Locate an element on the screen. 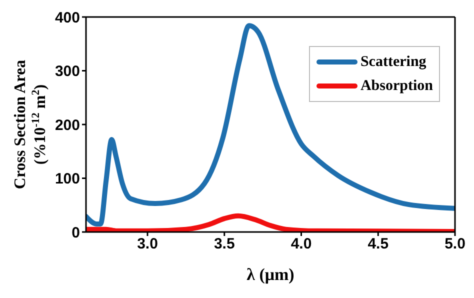 The width and height of the screenshot is (474, 298). x-tick-label: 4.0 is located at coordinates (301, 244).